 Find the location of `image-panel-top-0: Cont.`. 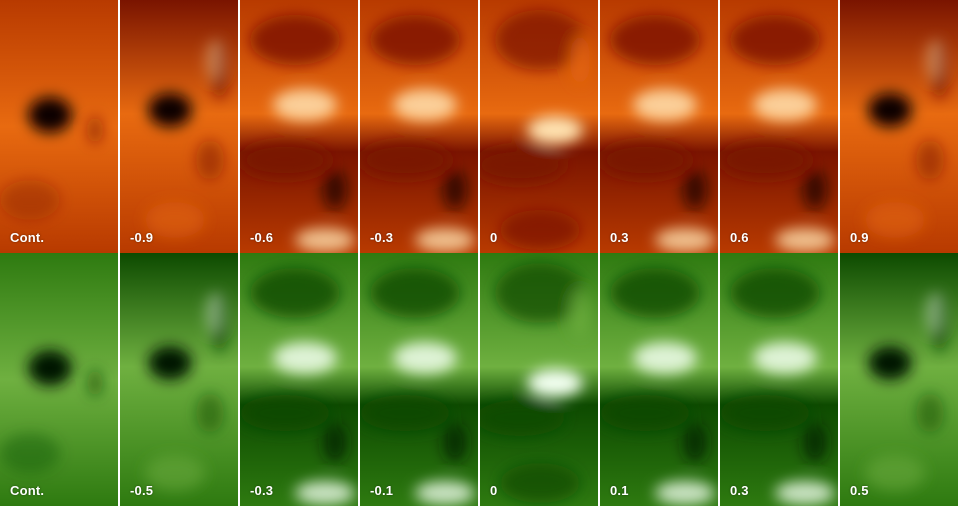

image-panel-top-0: Cont. is located at coordinates (59, 126).